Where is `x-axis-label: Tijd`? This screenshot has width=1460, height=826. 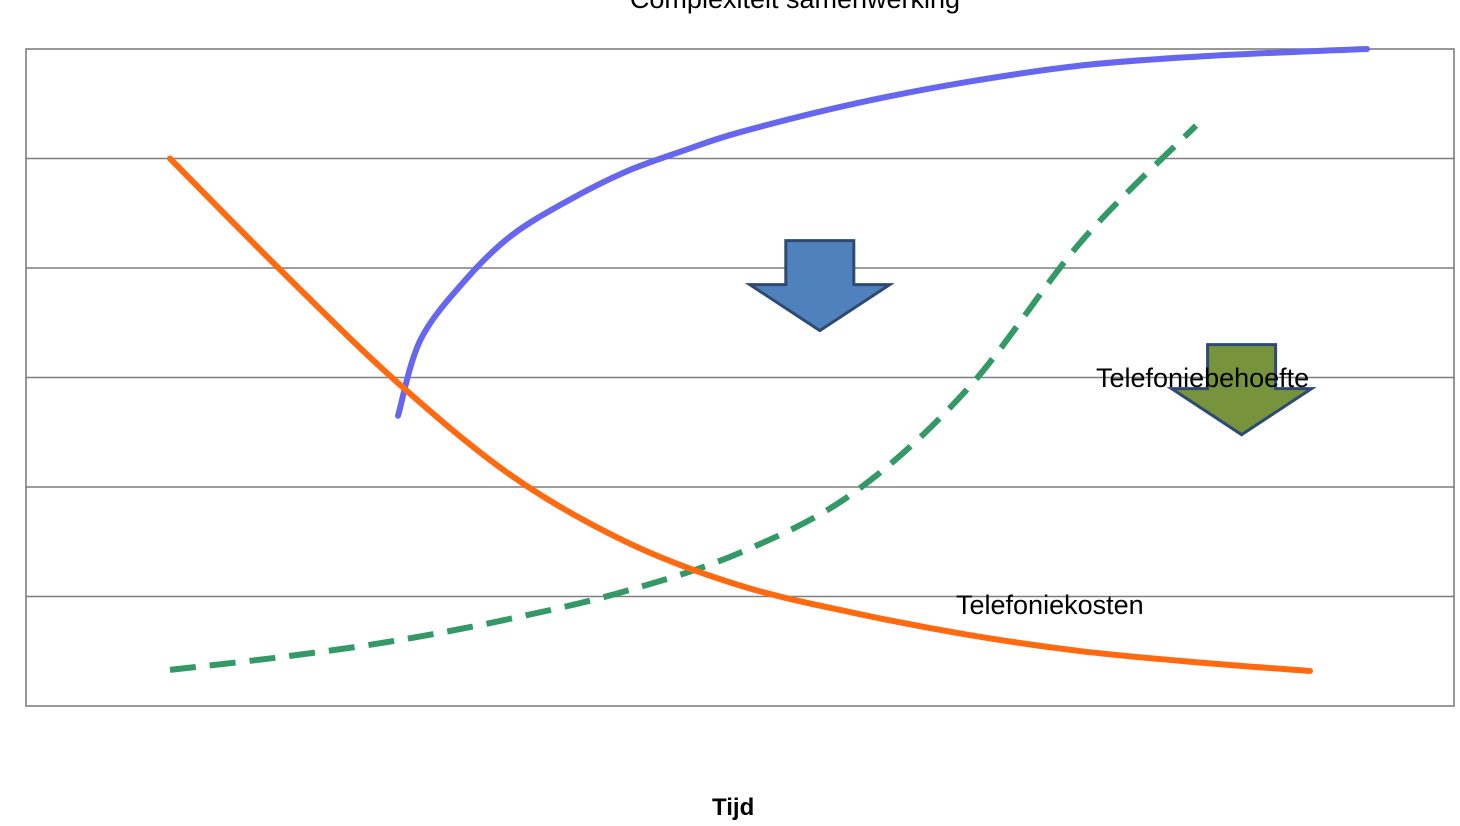 x-axis-label: Tijd is located at coordinates (733, 807).